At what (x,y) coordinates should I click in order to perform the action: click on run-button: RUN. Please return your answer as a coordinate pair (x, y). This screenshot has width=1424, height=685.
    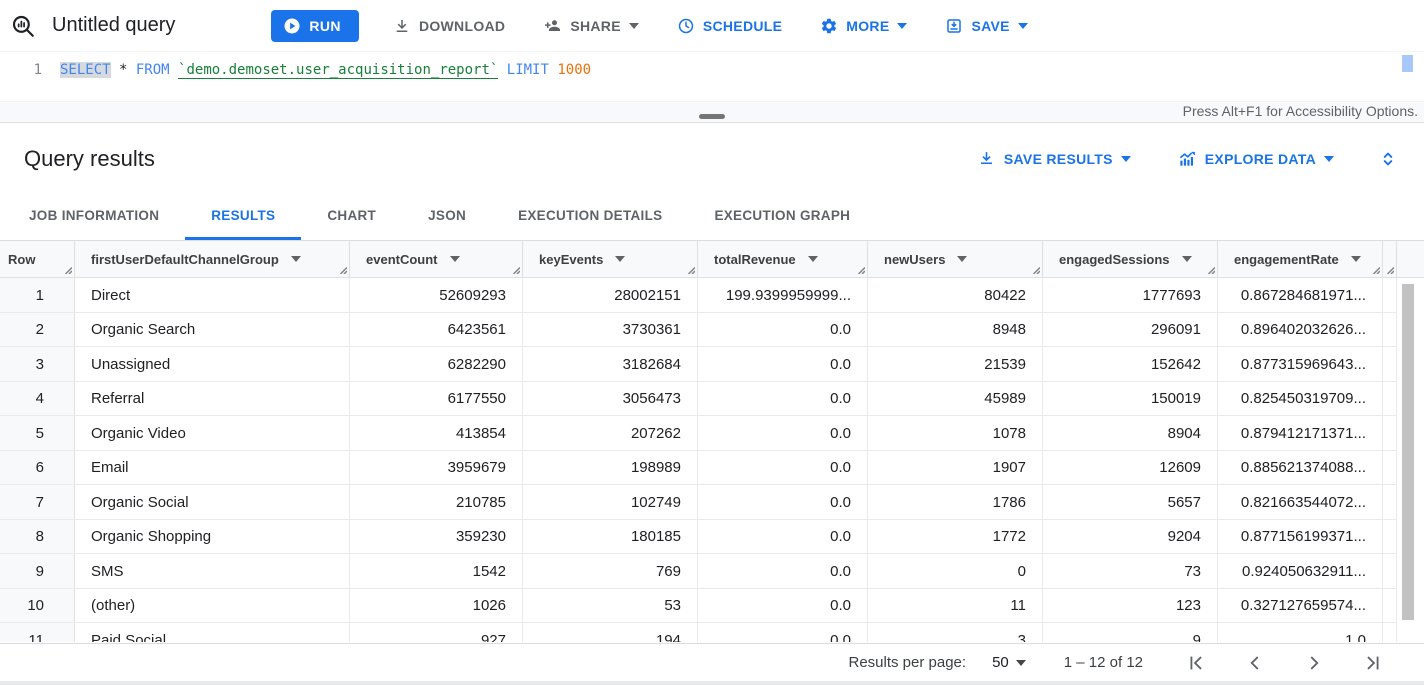
    Looking at the image, I should click on (315, 25).